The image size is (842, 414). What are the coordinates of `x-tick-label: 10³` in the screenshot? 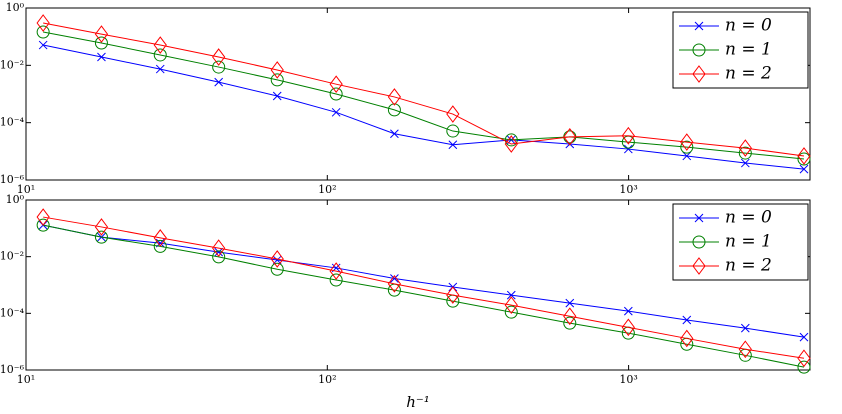 It's located at (628, 379).